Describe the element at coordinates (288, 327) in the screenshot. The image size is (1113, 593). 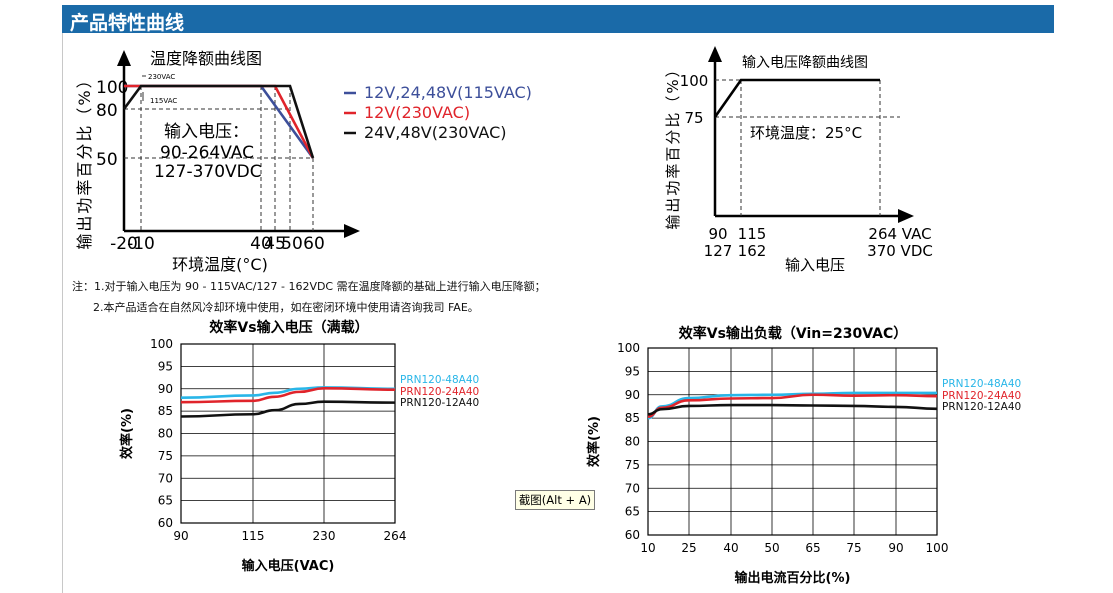
I see `eff-vin-title: 效率Vs输入电压（满载）` at that location.